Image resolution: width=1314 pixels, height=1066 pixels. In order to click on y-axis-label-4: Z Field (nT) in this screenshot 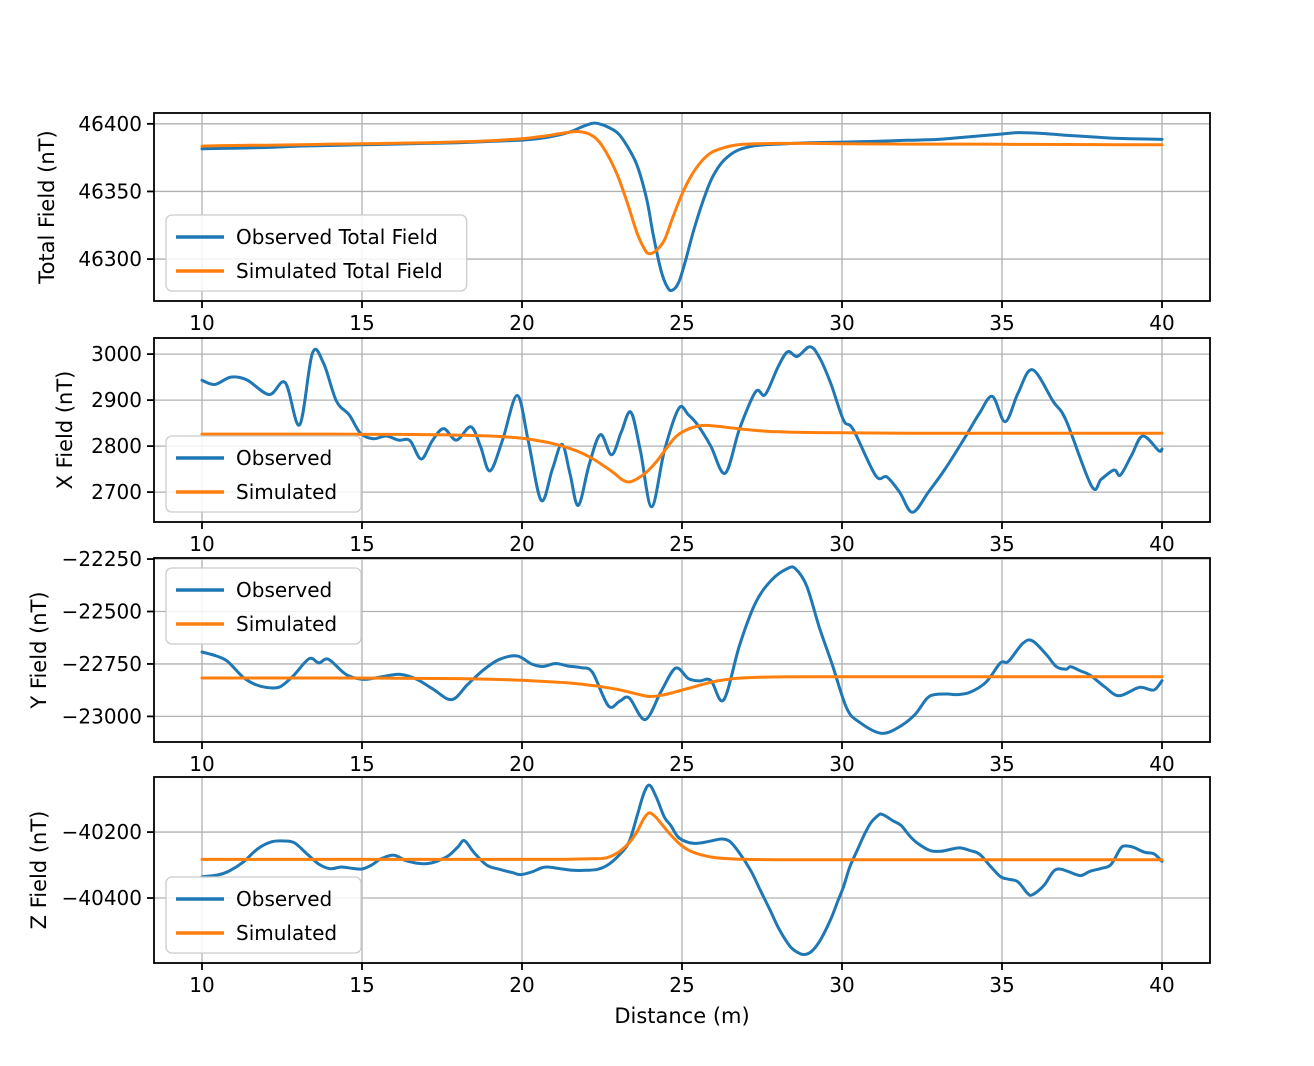, I will do `click(39, 870)`.